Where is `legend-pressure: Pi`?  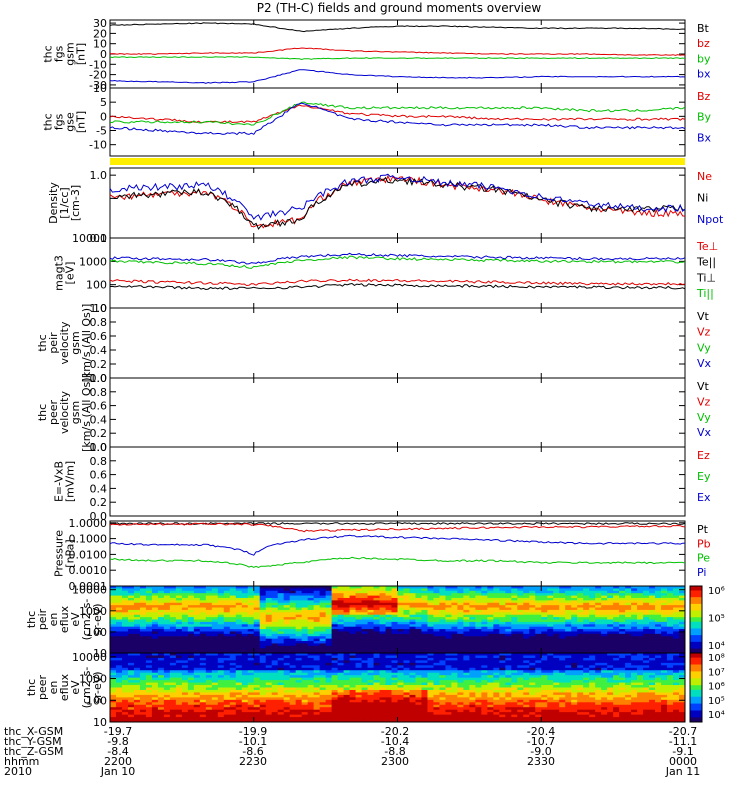
legend-pressure: Pi is located at coordinates (701, 572).